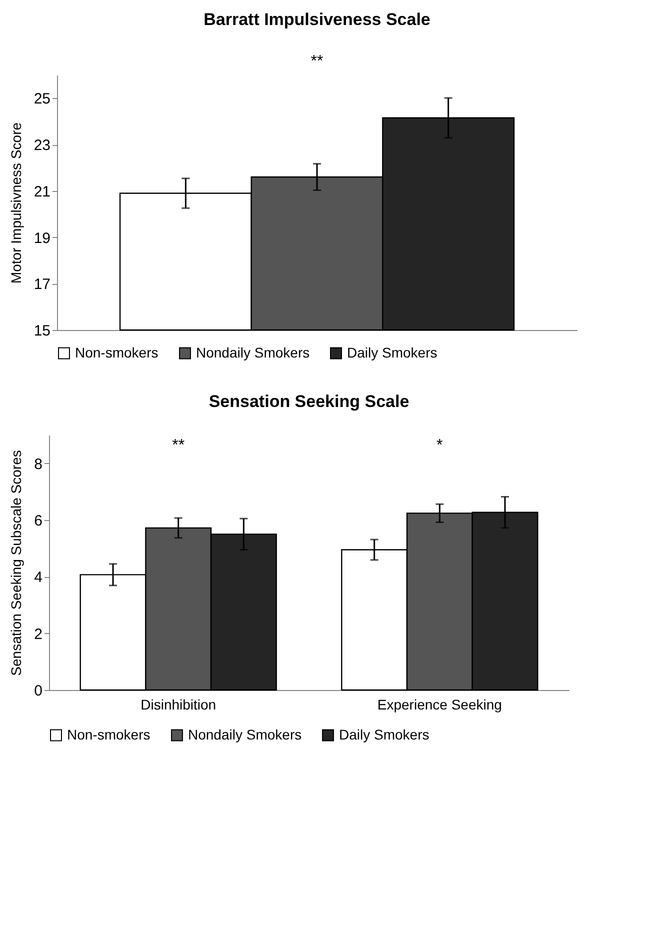 The height and width of the screenshot is (934, 657). What do you see at coordinates (42, 238) in the screenshot?
I see `y-tick-label: 19` at bounding box center [42, 238].